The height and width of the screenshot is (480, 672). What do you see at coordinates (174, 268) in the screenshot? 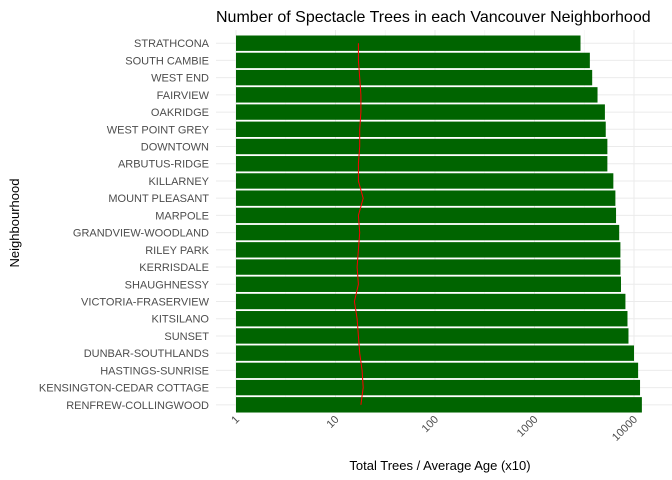
I see `y-tick-label: KERRISDALE` at bounding box center [174, 268].